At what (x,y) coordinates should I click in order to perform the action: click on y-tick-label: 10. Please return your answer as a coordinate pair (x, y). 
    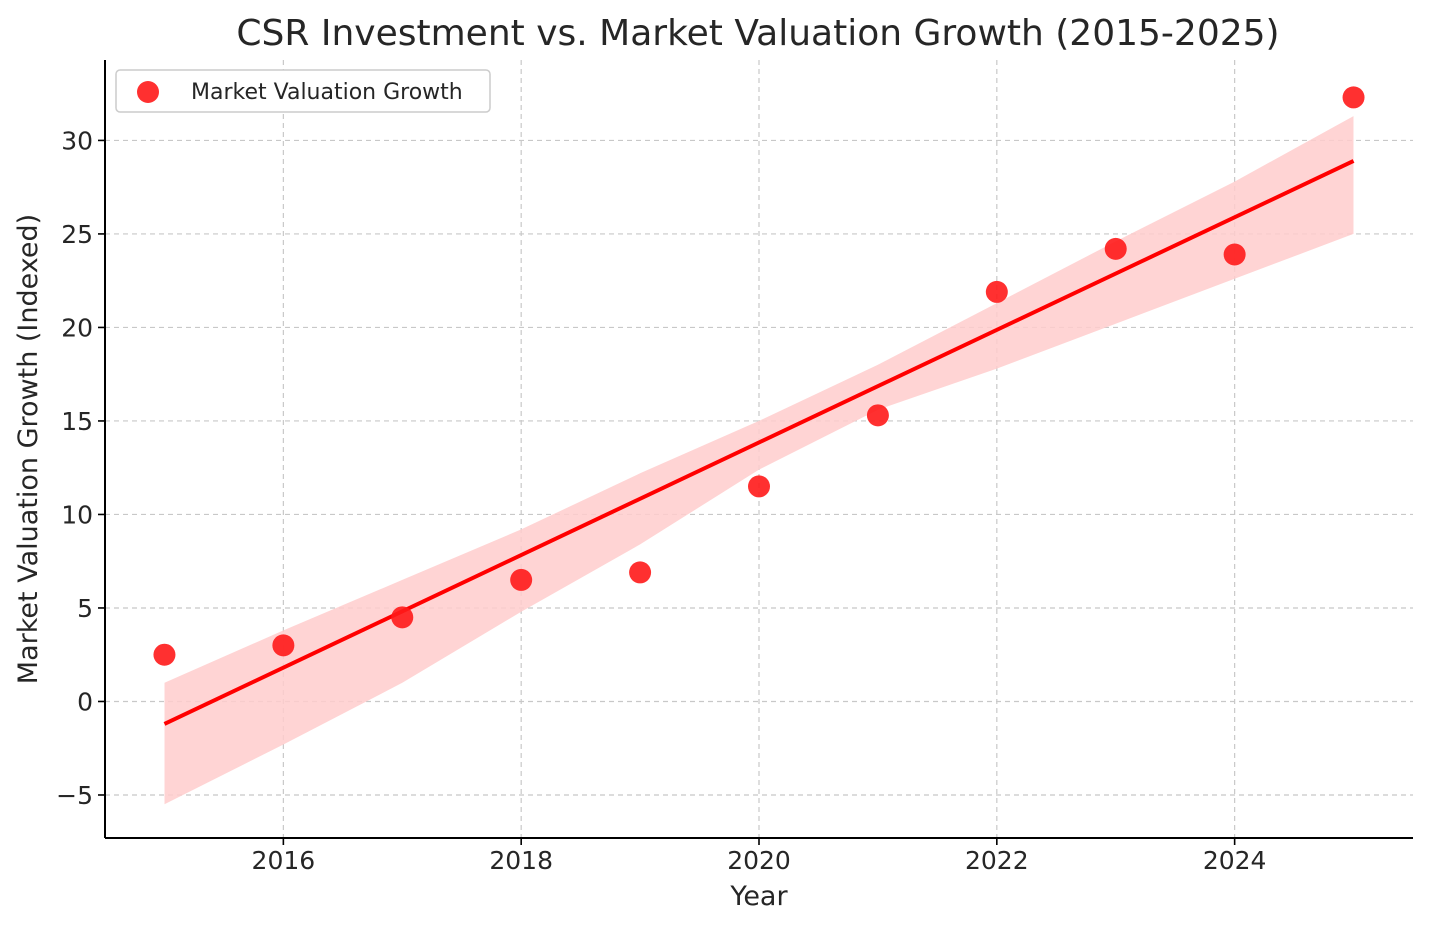
    Looking at the image, I should click on (77, 514).